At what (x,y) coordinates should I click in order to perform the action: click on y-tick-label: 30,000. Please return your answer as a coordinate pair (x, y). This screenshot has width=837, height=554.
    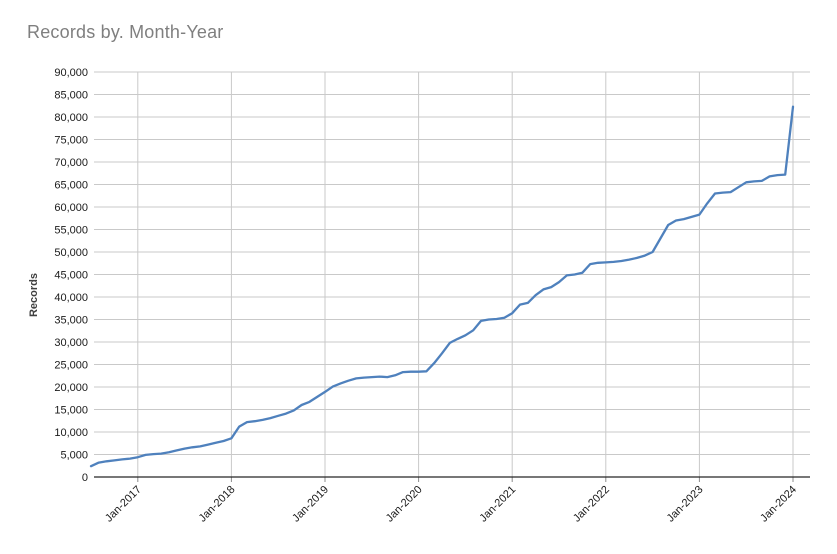
    Looking at the image, I should click on (71, 343).